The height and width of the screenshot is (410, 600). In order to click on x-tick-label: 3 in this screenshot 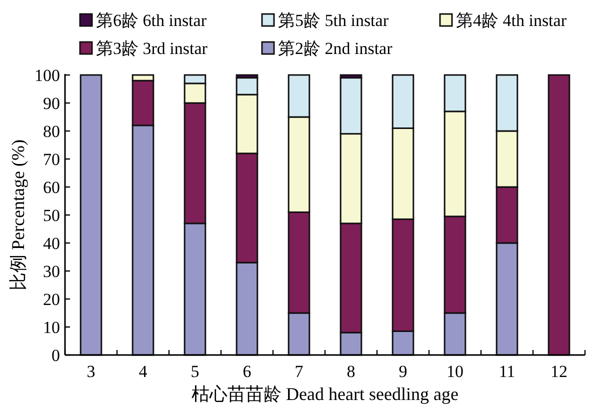, I will do `click(91, 371)`.